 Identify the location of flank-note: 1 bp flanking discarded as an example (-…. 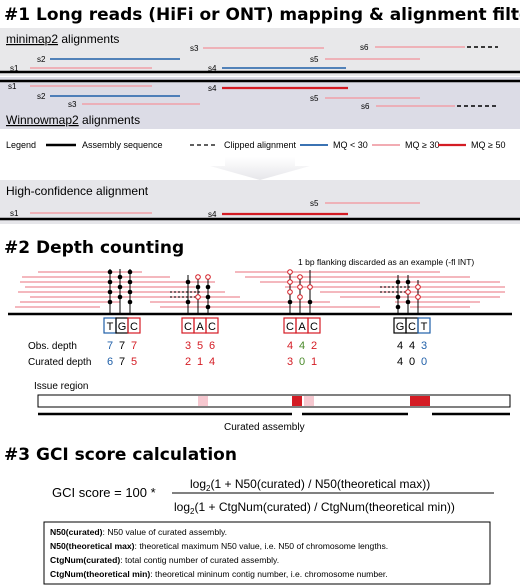
(386, 262).